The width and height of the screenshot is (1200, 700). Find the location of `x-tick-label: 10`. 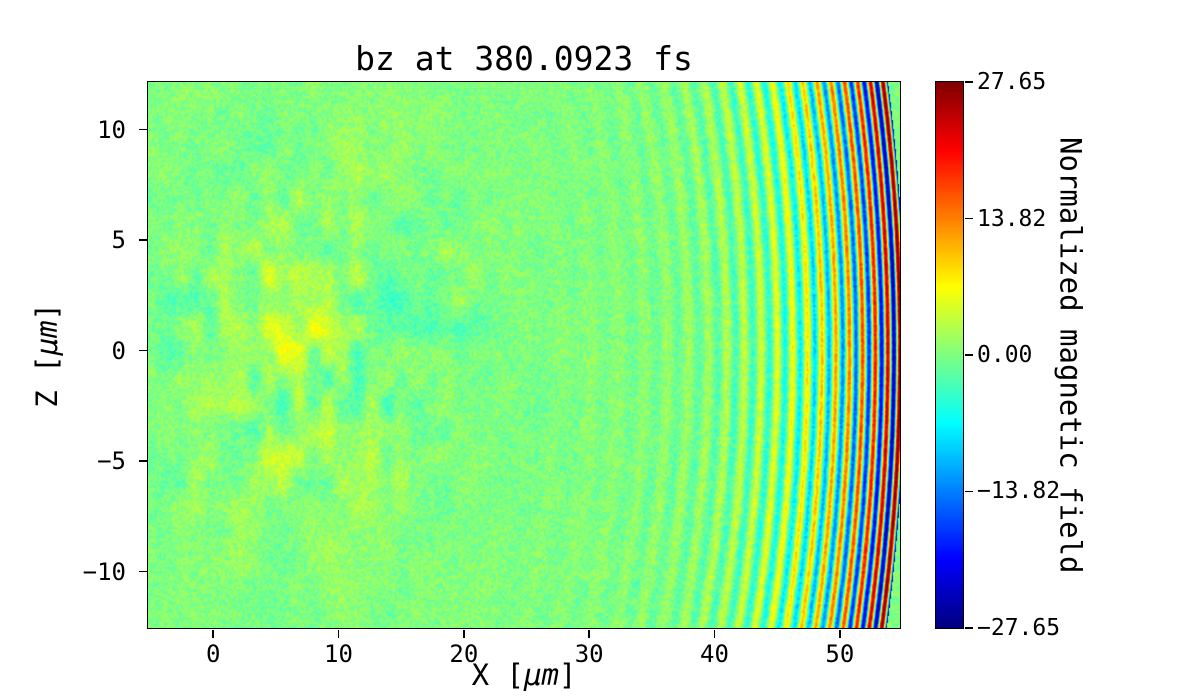

x-tick-label: 10 is located at coordinates (338, 654).